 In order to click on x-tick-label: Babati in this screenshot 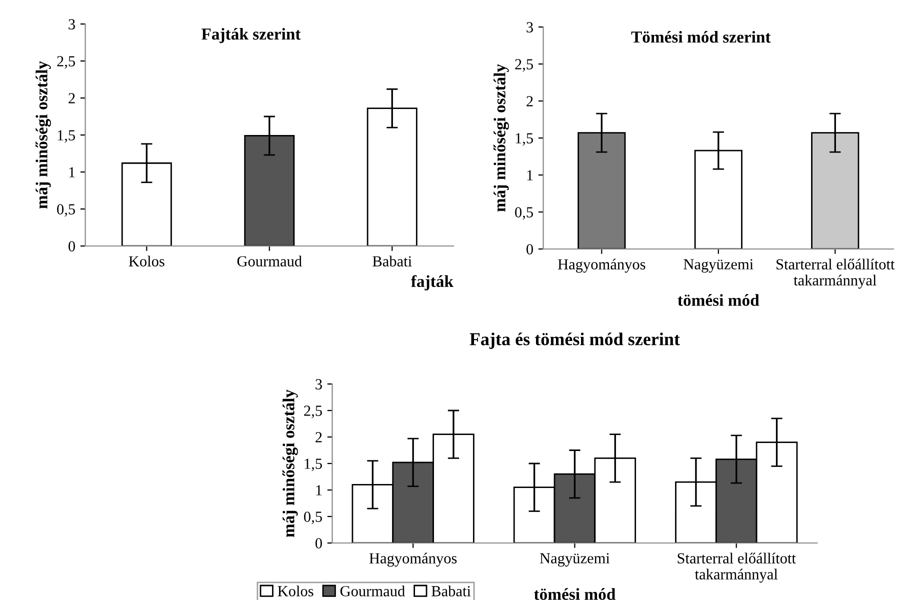, I will do `click(392, 261)`.